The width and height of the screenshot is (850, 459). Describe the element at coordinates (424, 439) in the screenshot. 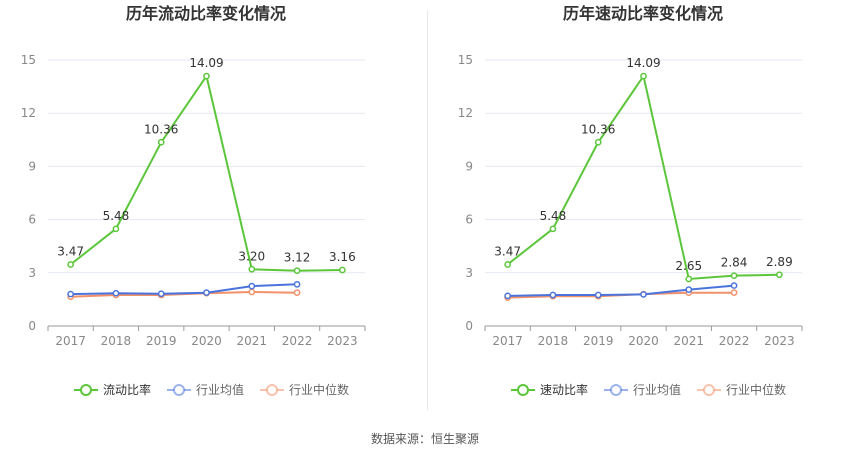

I see `data-source-note: 数据来源：恒生聚源` at that location.